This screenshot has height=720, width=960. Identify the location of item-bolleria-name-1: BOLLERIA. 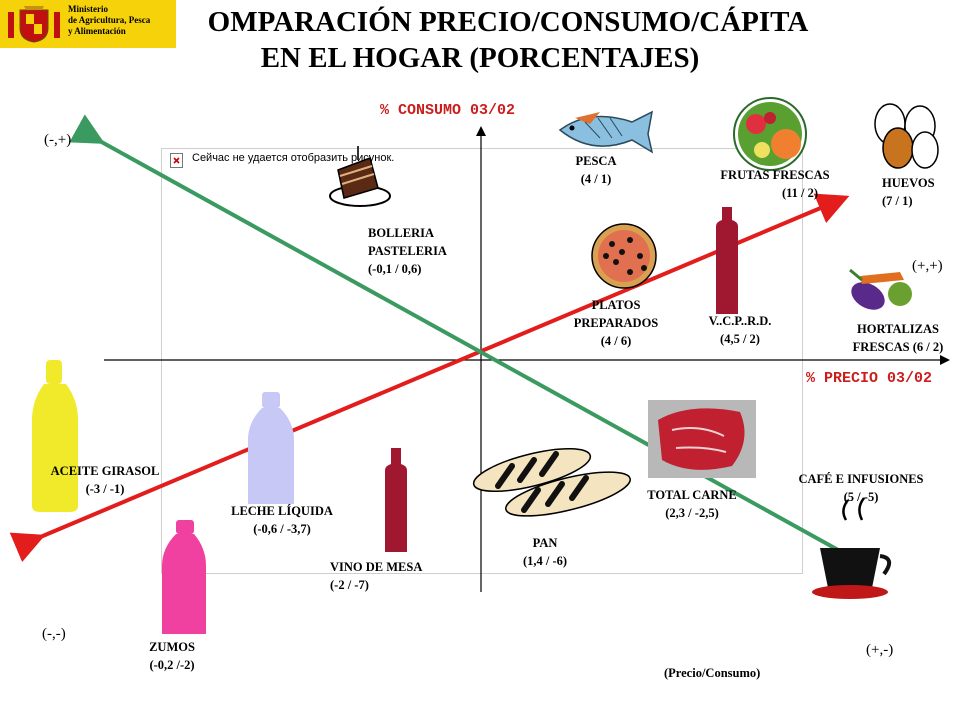
(401, 233).